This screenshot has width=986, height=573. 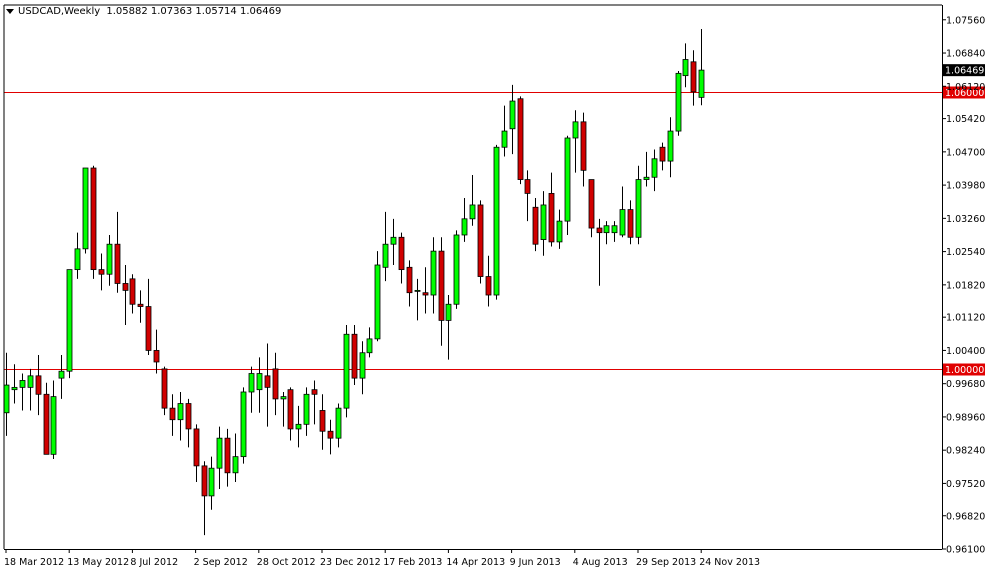 What do you see at coordinates (34, 562) in the screenshot?
I see `x-tick-label: 18 Mar 2012` at bounding box center [34, 562].